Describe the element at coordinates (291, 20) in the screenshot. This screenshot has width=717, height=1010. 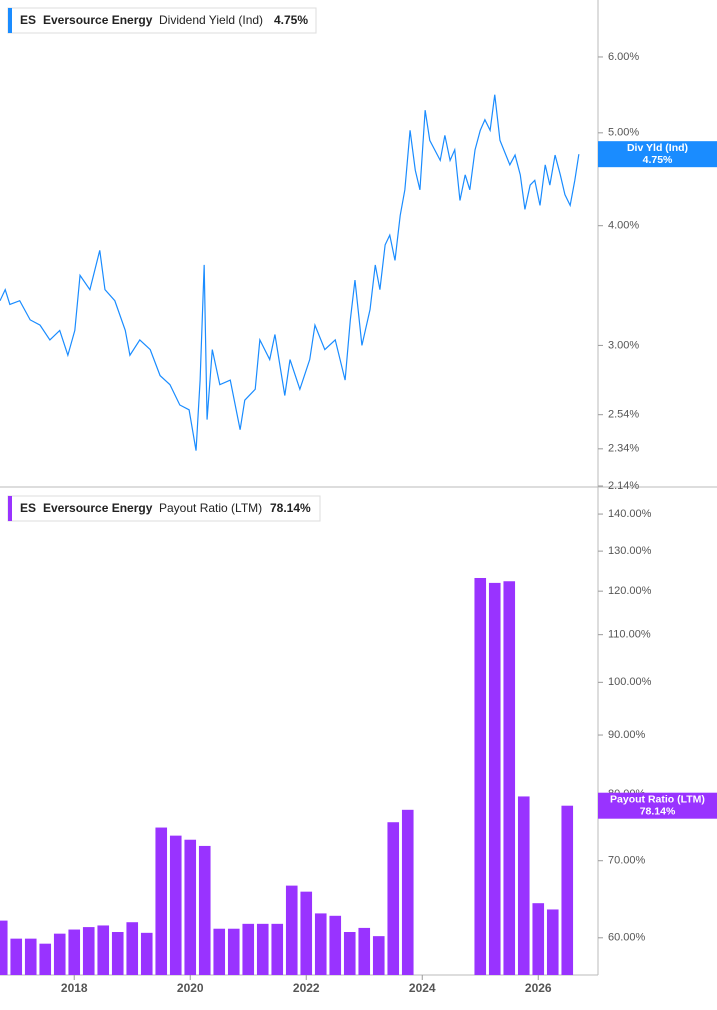
I see `legend-value: 4.75%` at that location.